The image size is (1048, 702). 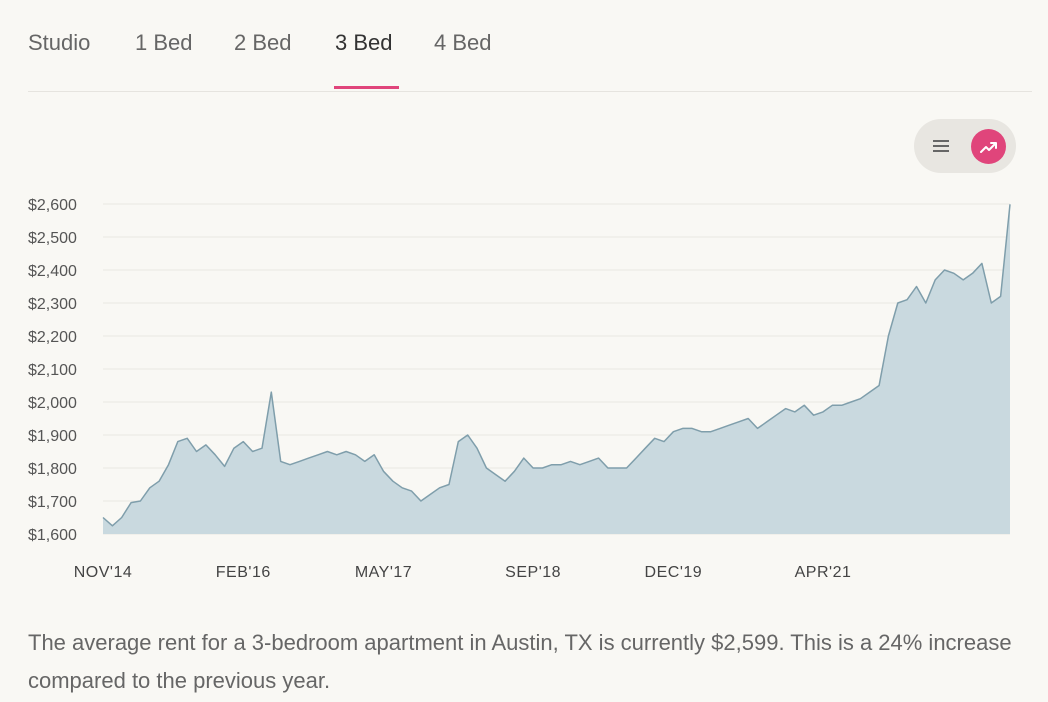 I want to click on x-tick-label: APR'21, so click(x=823, y=572).